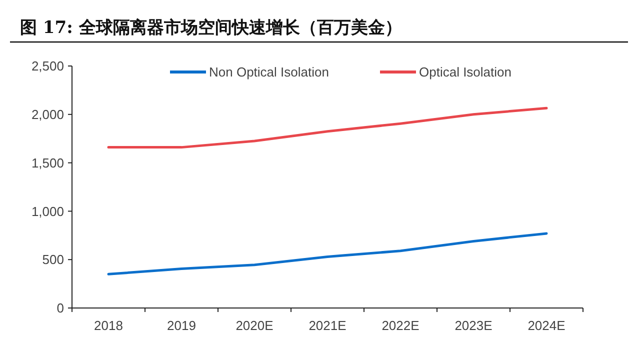  Describe the element at coordinates (255, 325) in the screenshot. I see `x-tick-label: 2020E` at that location.